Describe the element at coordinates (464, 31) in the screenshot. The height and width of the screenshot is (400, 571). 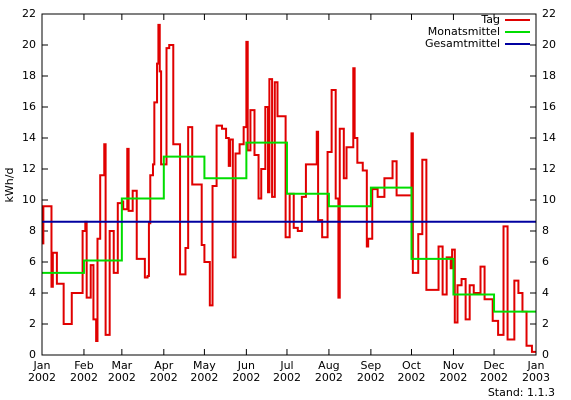
I see `legend-label: Monatsmittel` at that location.